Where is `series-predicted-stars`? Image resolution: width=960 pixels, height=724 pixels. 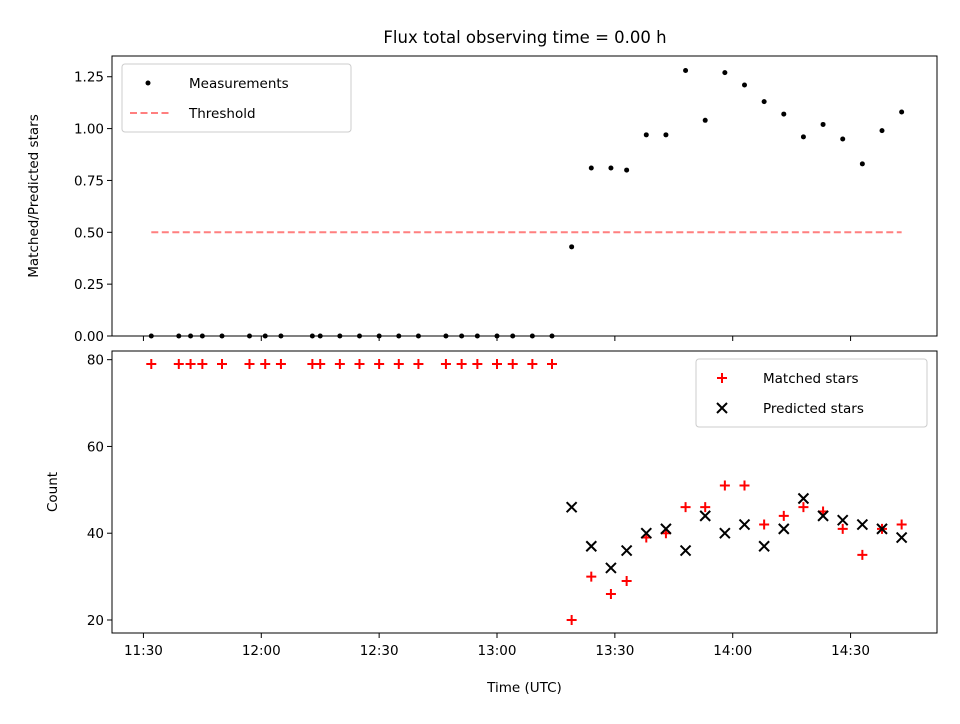
series-predicted-stars is located at coordinates (736, 533).